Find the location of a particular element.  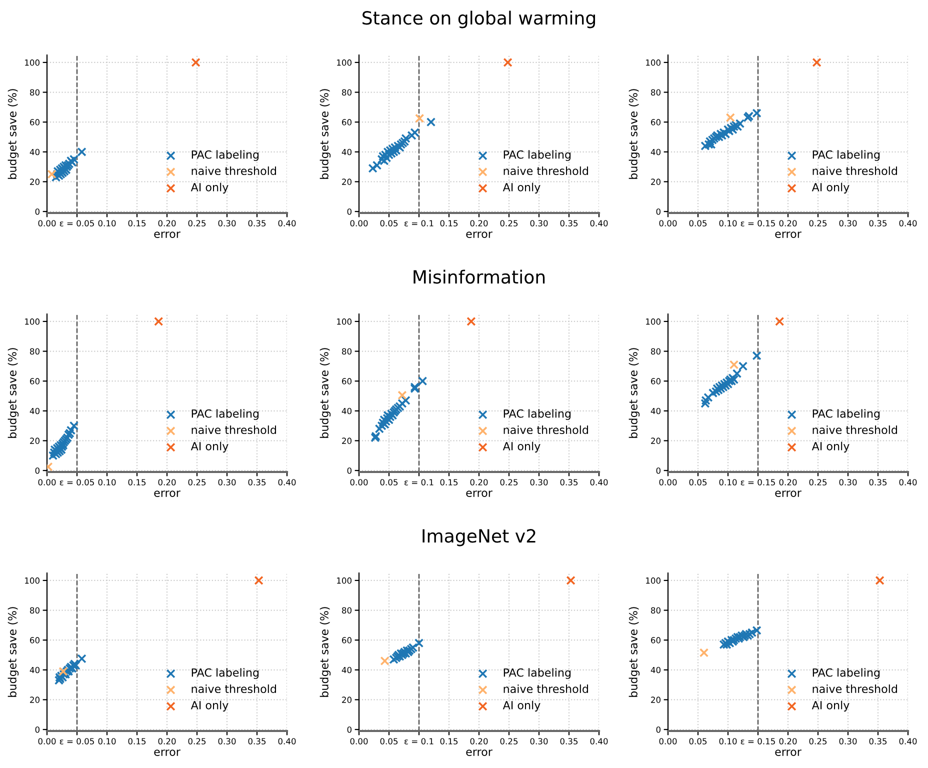

chart-title: Misinformation is located at coordinates (479, 277).